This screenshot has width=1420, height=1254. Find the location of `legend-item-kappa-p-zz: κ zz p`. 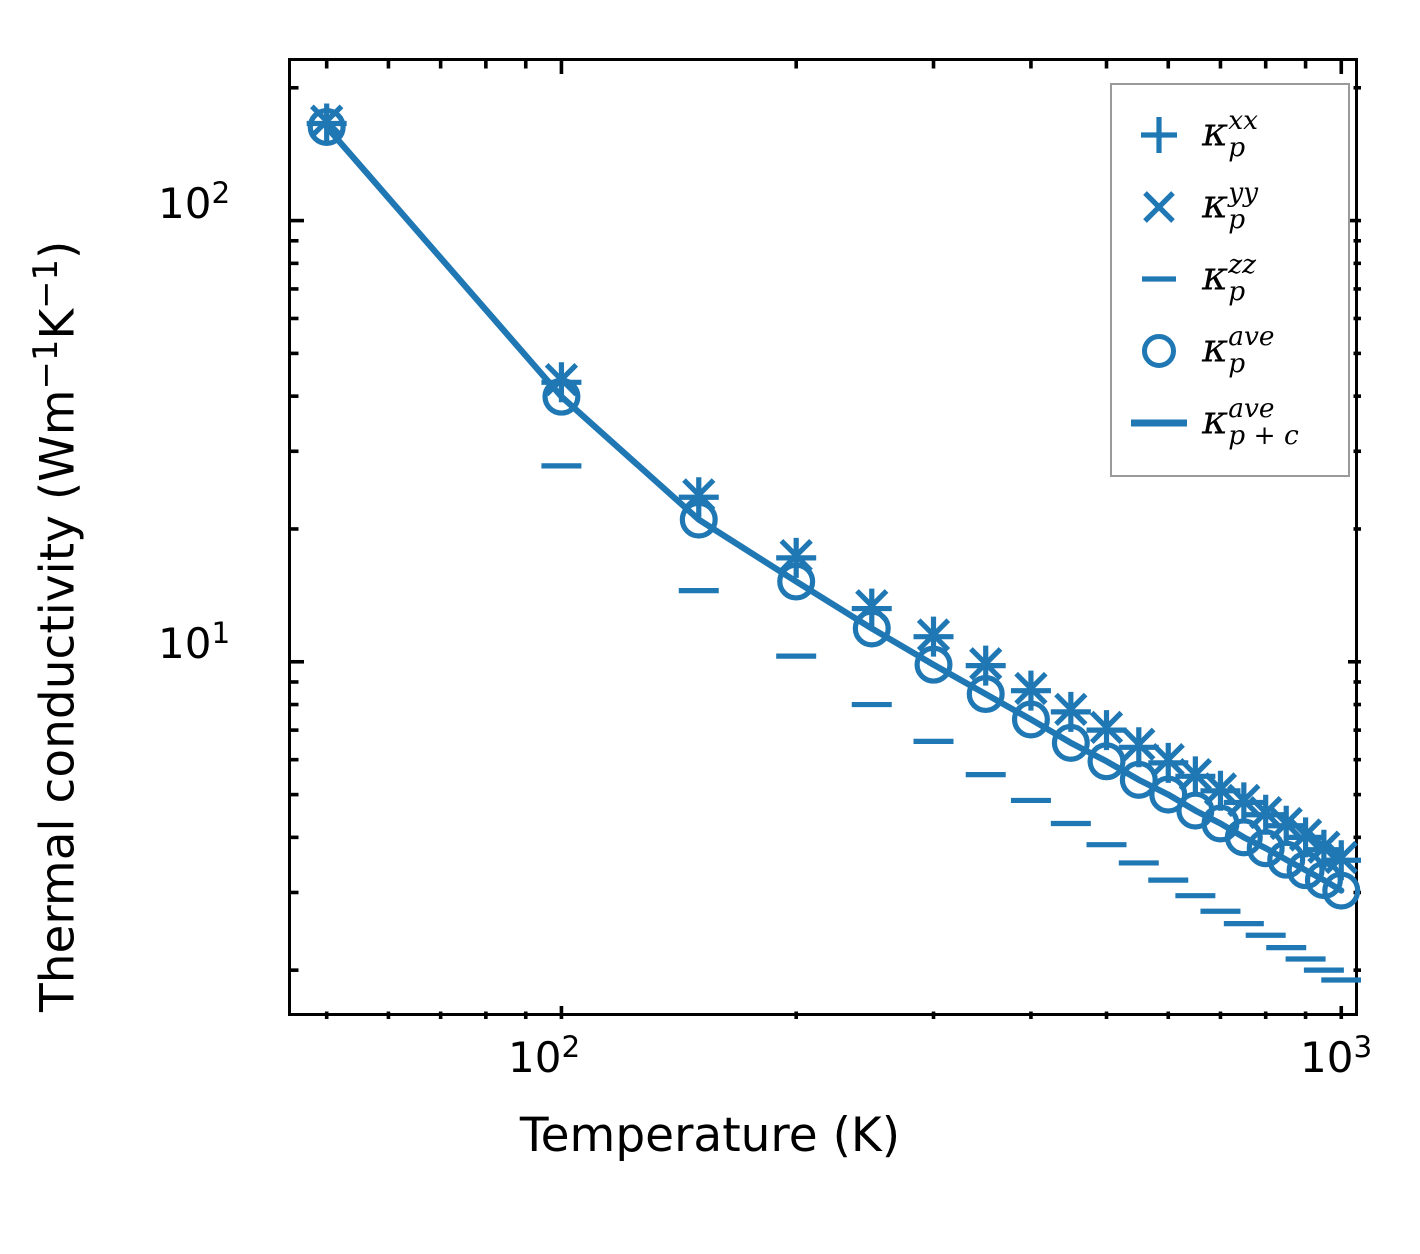

legend-item-kappa-p-zz: κ zz p is located at coordinates (1230, 279).